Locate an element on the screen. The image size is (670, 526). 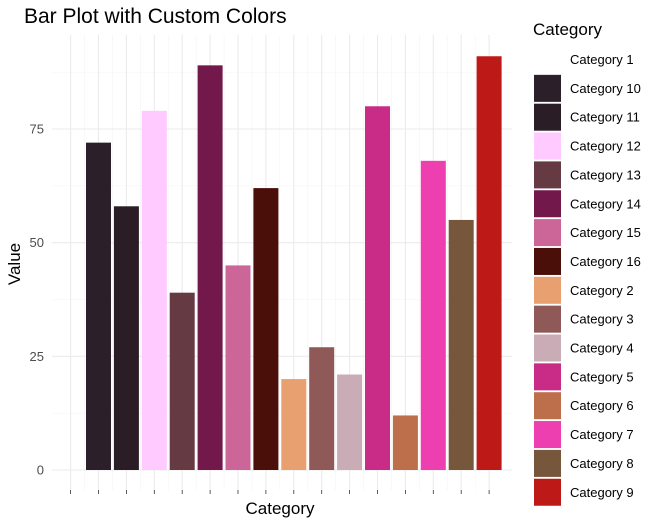
y-tick-label: 75 is located at coordinates (37, 129).